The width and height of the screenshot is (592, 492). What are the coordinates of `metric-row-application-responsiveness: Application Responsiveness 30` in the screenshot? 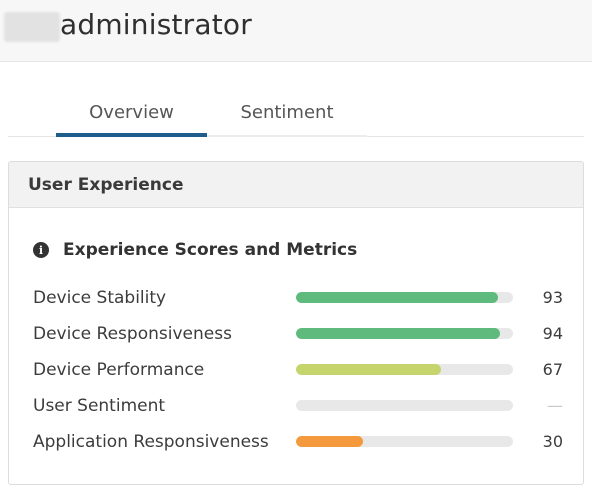 It's located at (298, 442).